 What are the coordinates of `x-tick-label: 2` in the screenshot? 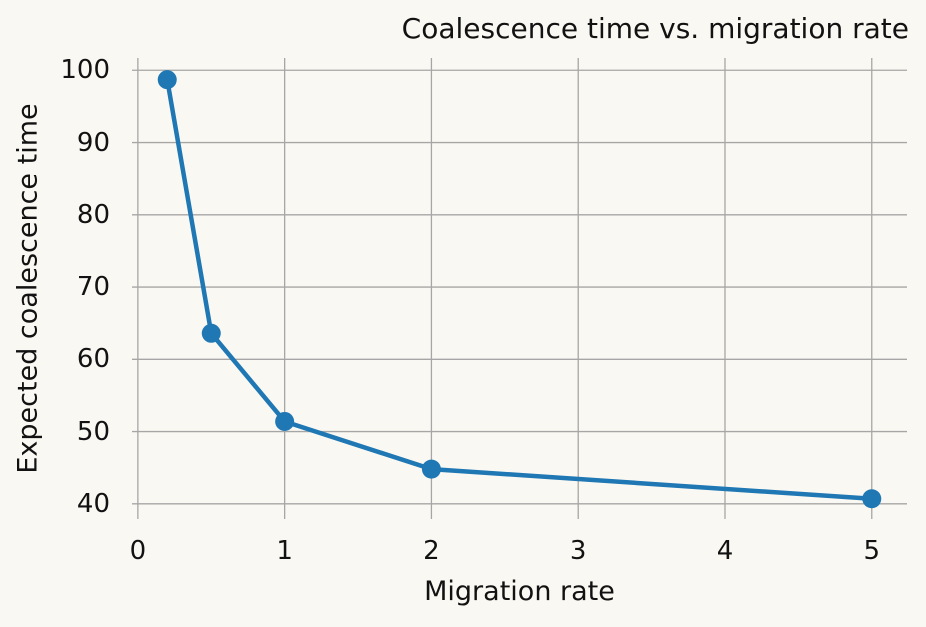 It's located at (431, 551).